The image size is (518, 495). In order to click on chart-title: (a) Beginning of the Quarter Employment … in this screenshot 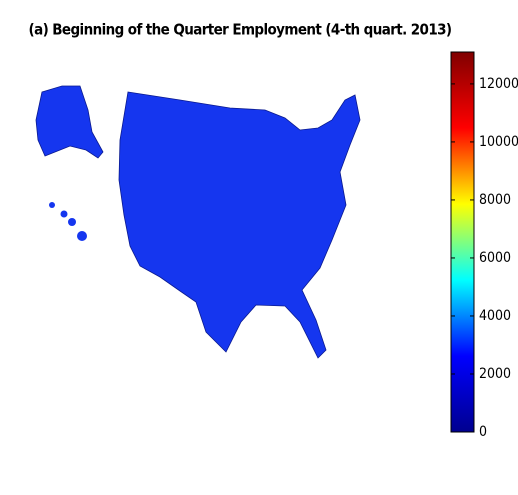, I will do `click(240, 30)`.